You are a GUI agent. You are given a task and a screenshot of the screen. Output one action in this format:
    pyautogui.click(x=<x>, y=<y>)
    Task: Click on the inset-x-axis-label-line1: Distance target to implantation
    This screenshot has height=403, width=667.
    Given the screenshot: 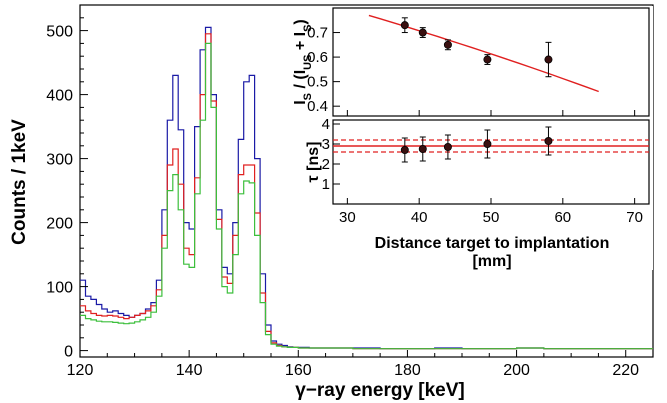 What is the action you would take?
    pyautogui.click(x=492, y=243)
    